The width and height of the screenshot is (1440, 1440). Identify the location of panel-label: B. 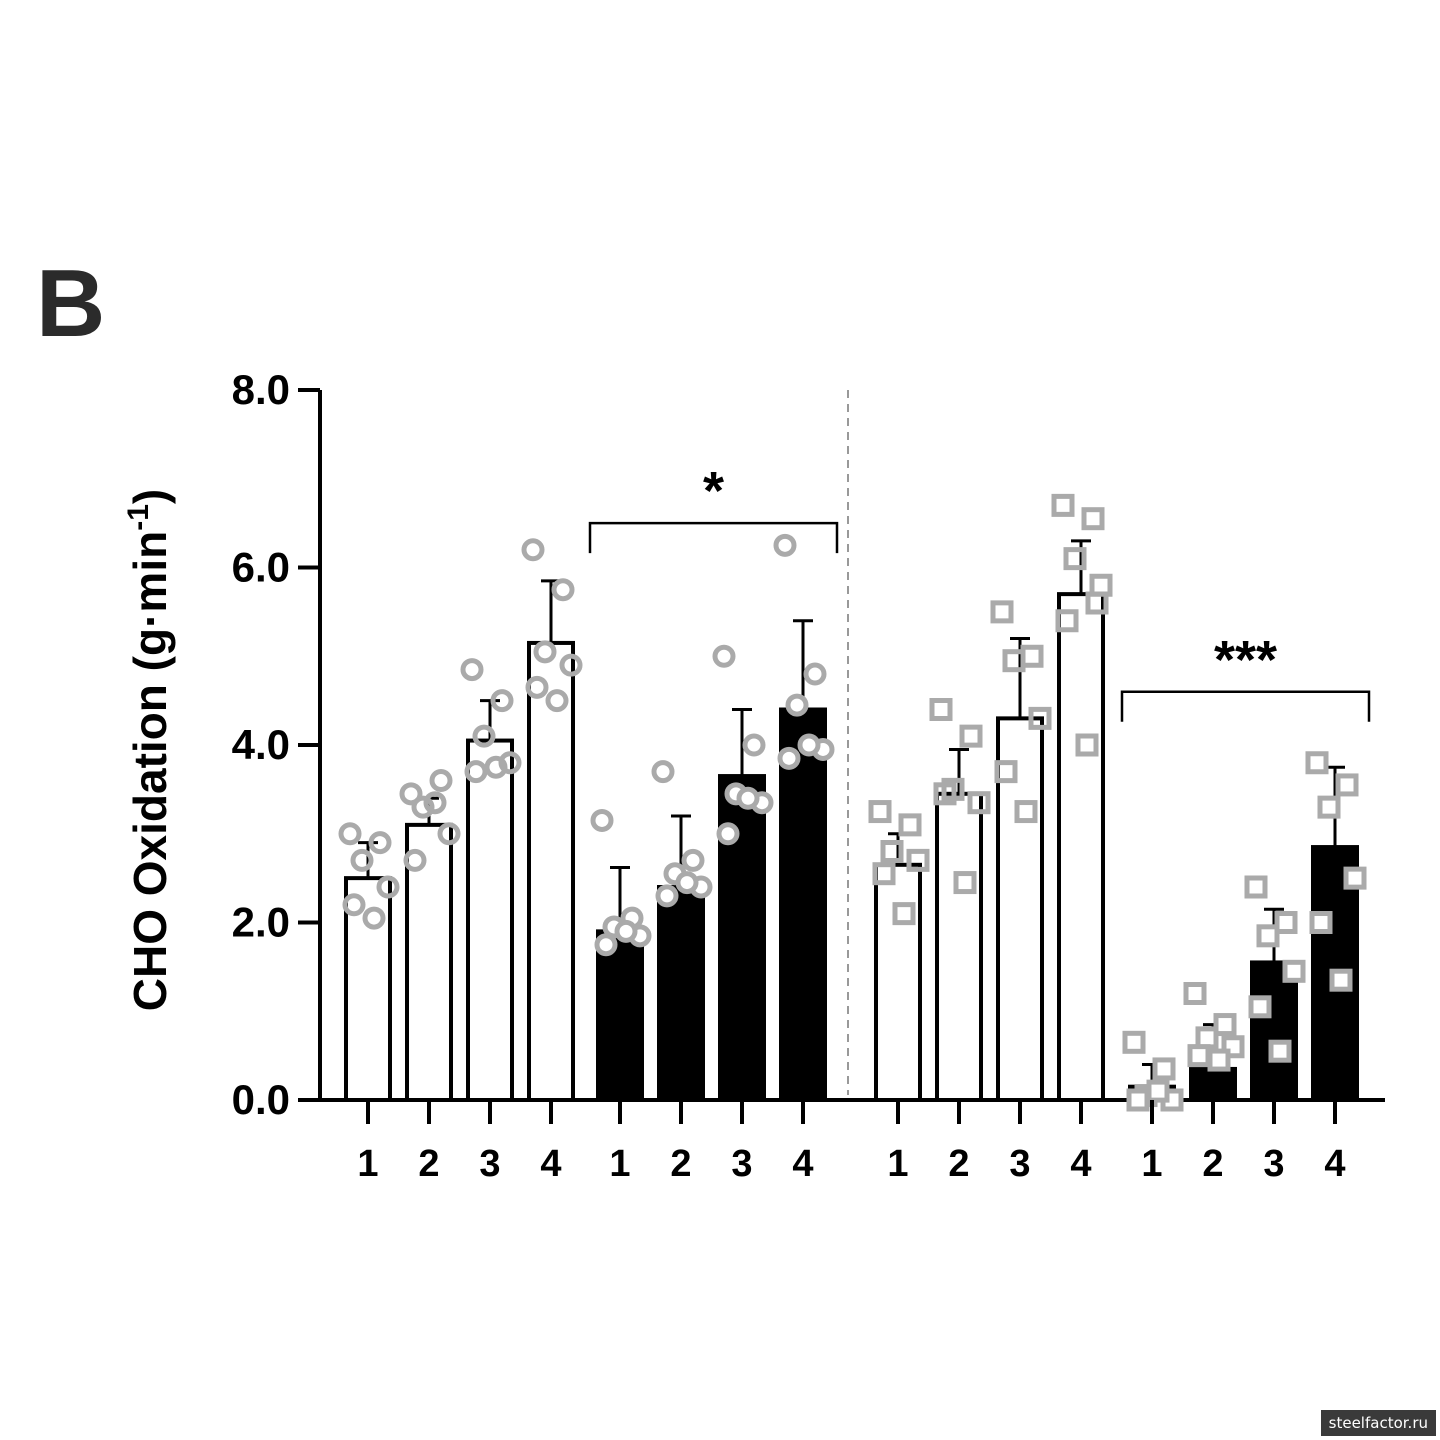
(71, 303).